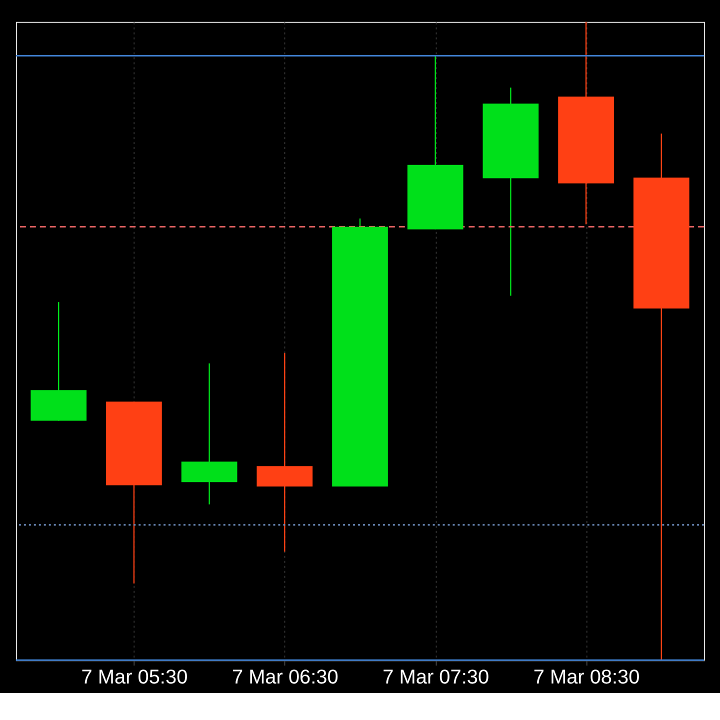 Image resolution: width=720 pixels, height=720 pixels. I want to click on x-tick-label: 7 Mar 07:30, so click(436, 677).